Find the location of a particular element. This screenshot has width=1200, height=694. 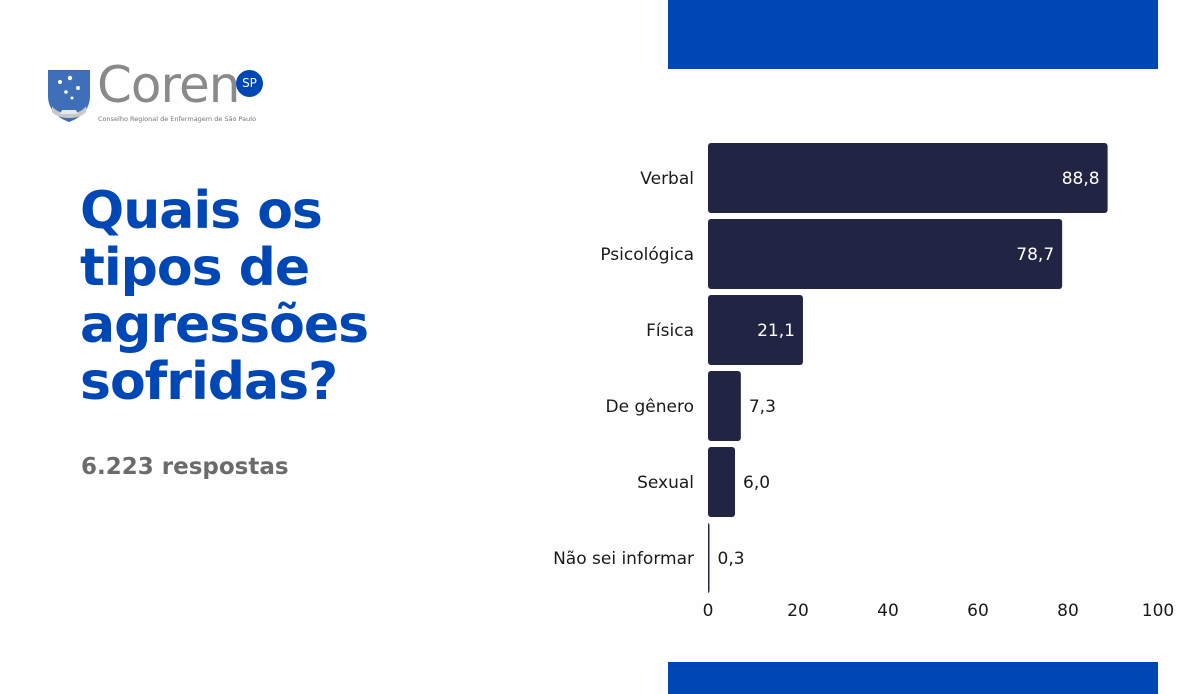

responses-count: 6.223 respostas is located at coordinates (185, 467).